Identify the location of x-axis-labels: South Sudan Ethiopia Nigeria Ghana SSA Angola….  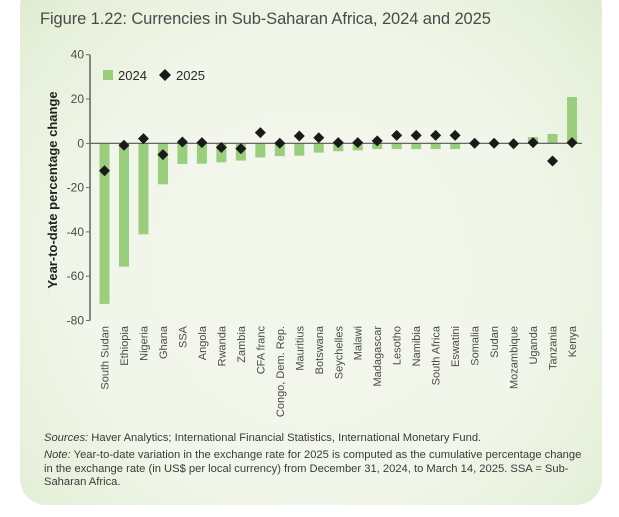
(340, 371).